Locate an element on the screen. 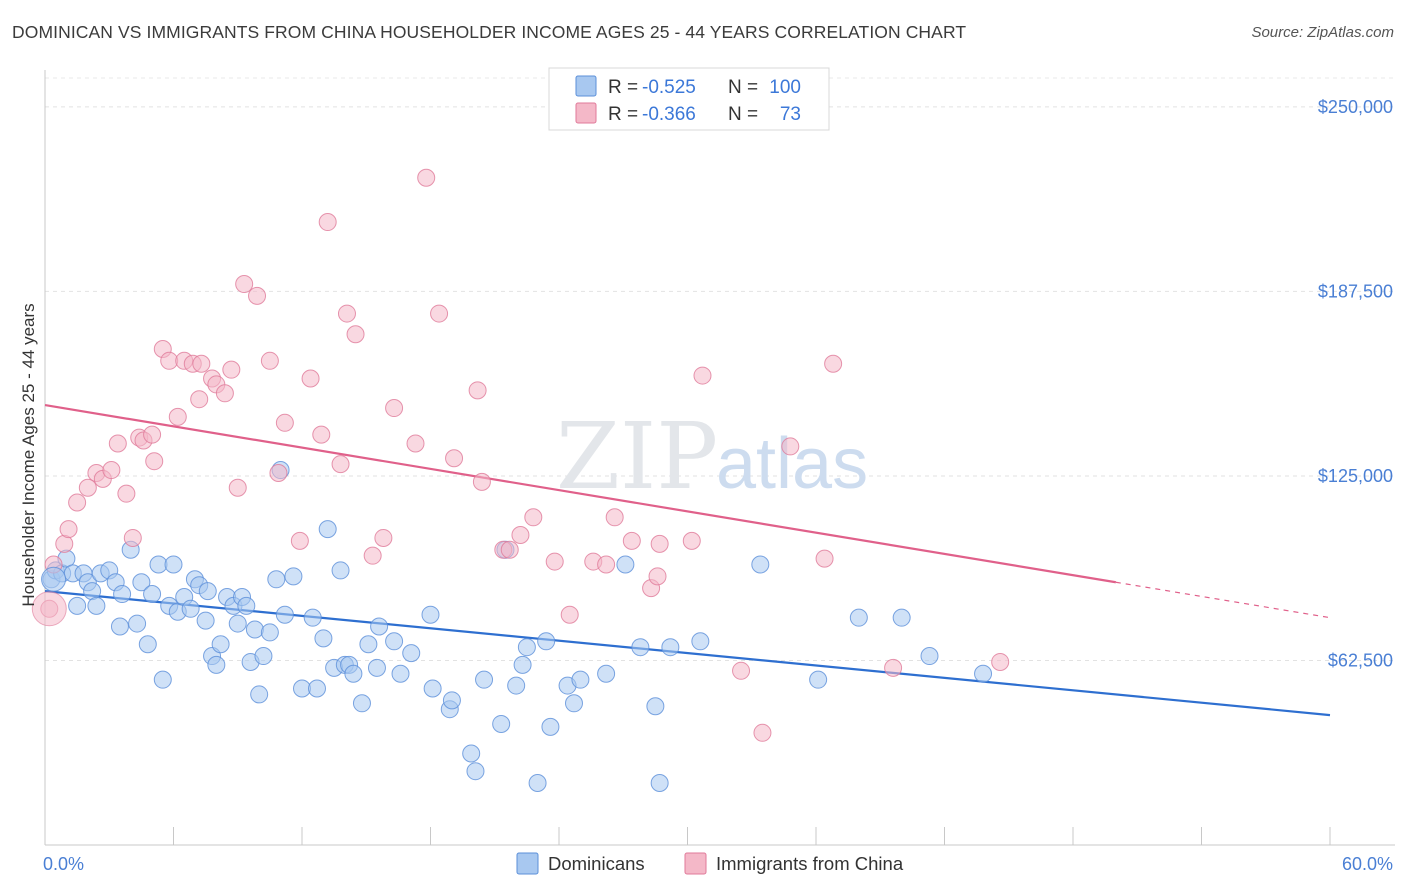 The height and width of the screenshot is (892, 1406). x-tick-label: 0.0% is located at coordinates (63, 864).